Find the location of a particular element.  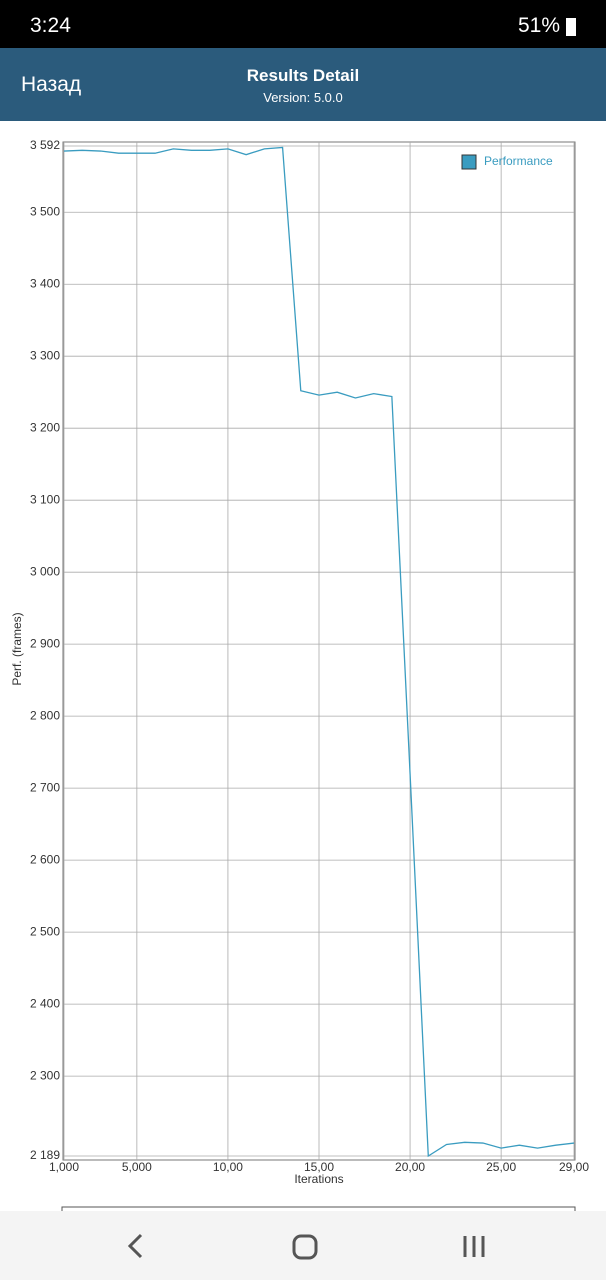

nav-home is located at coordinates (305, 1247).